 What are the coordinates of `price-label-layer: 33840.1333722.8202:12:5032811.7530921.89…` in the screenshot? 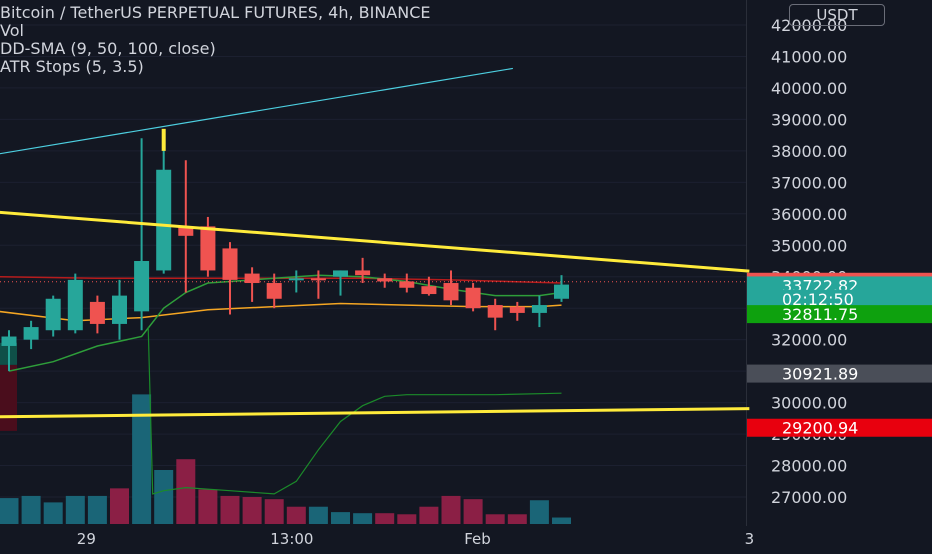 It's located at (839, 355).